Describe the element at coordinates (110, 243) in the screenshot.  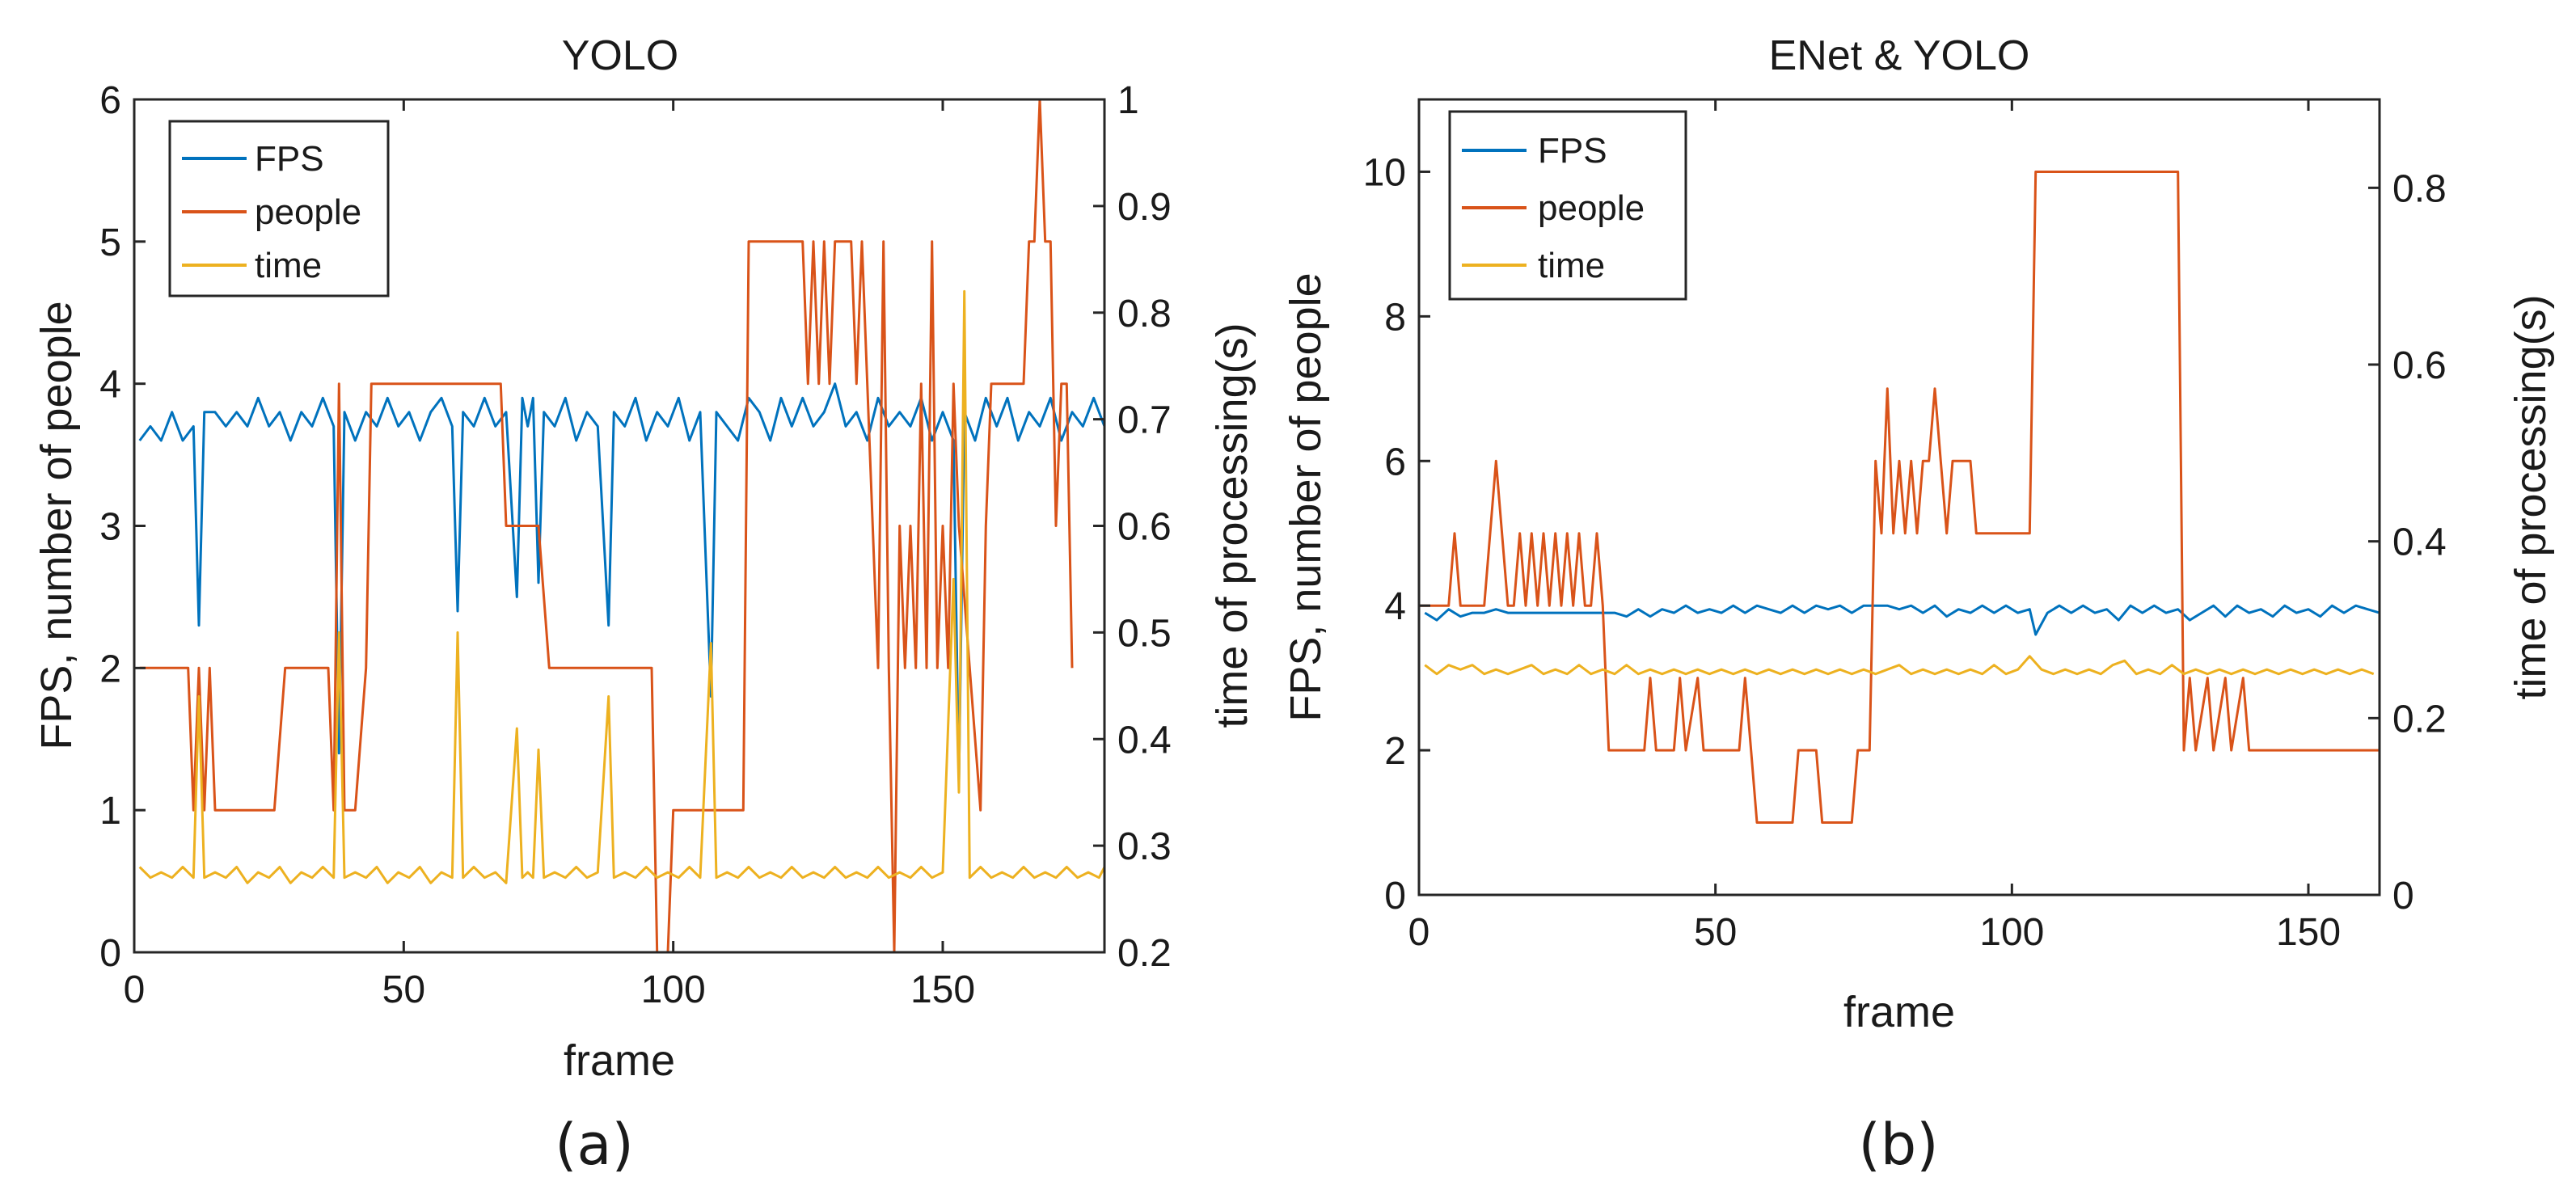
I see `y-tick-label-left: 5` at that location.